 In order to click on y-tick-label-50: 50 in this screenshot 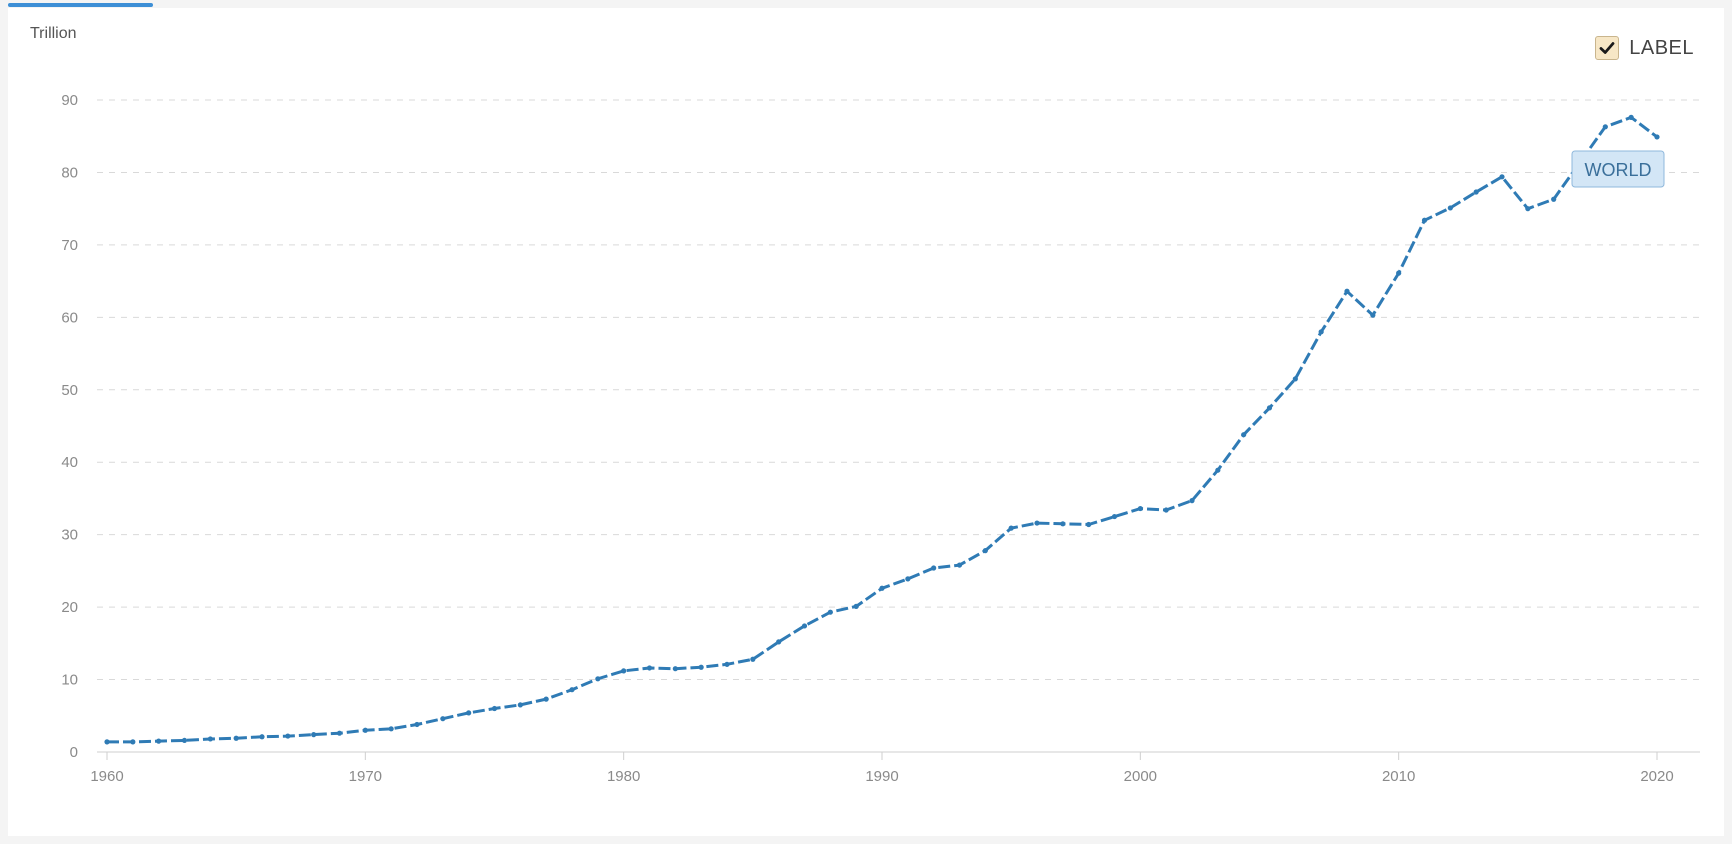, I will do `click(69, 390)`.